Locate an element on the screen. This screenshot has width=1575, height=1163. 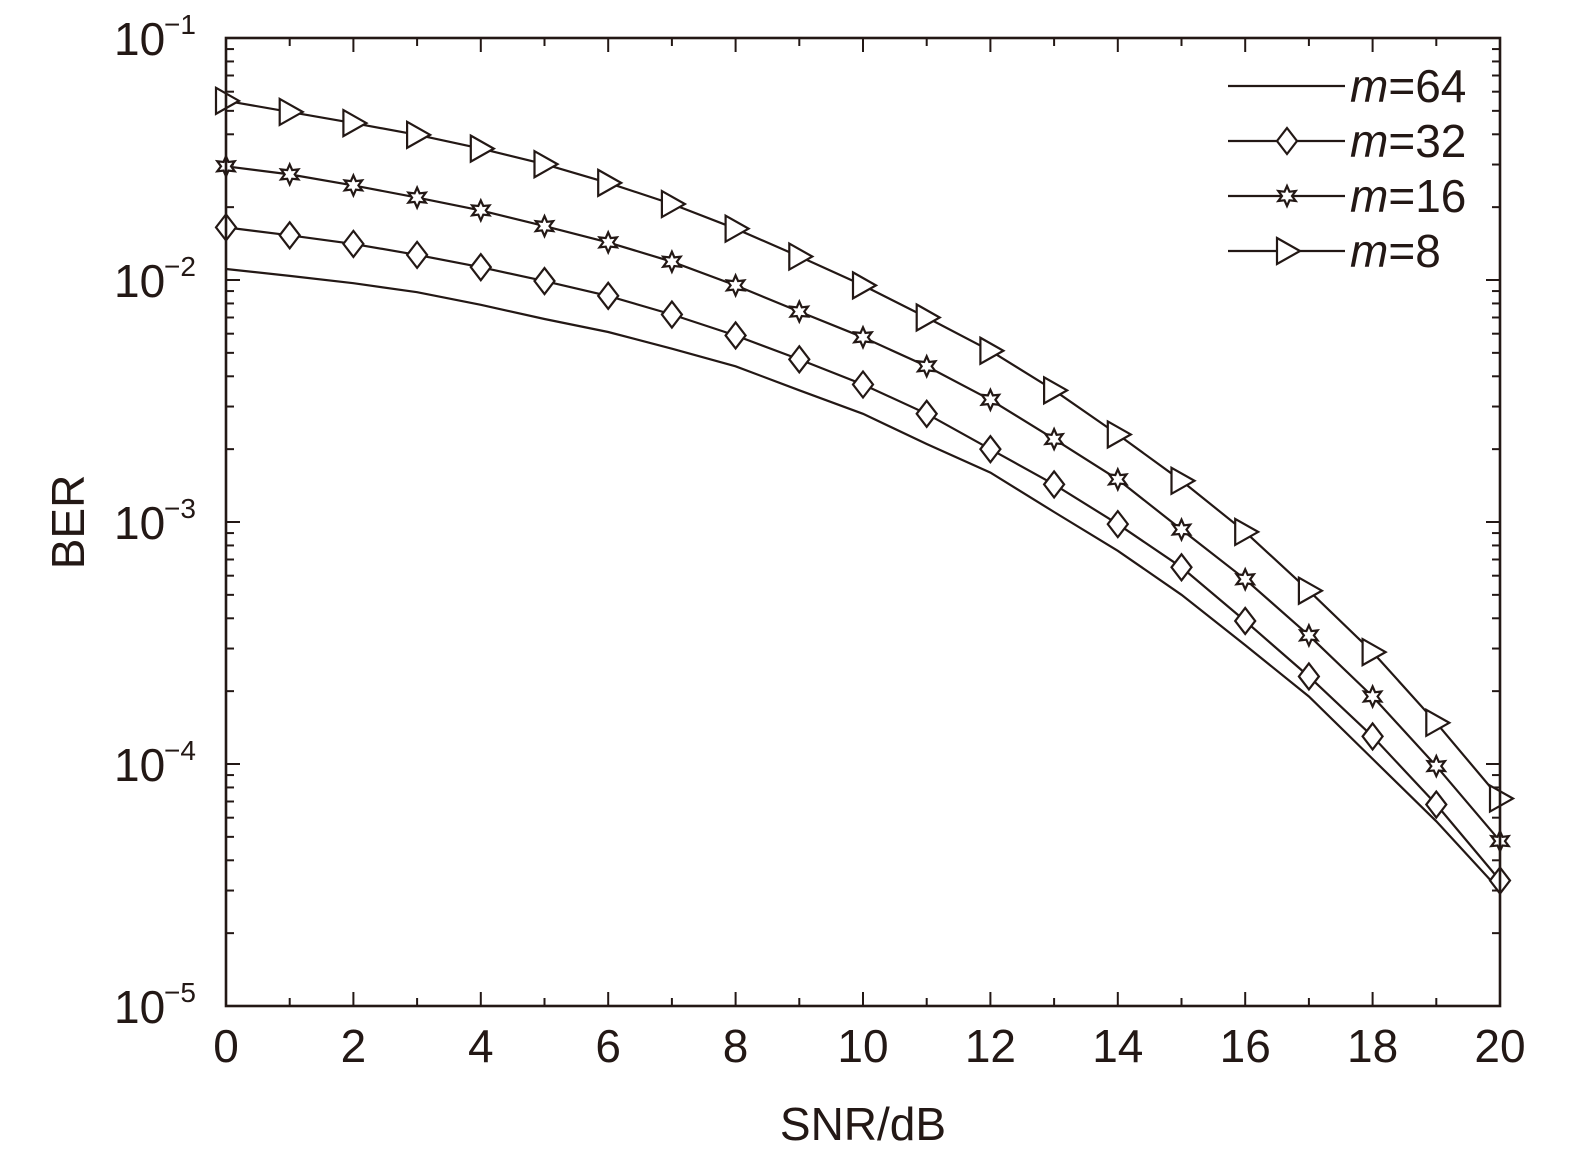
legend-item: m=8 is located at coordinates (1334, 251).